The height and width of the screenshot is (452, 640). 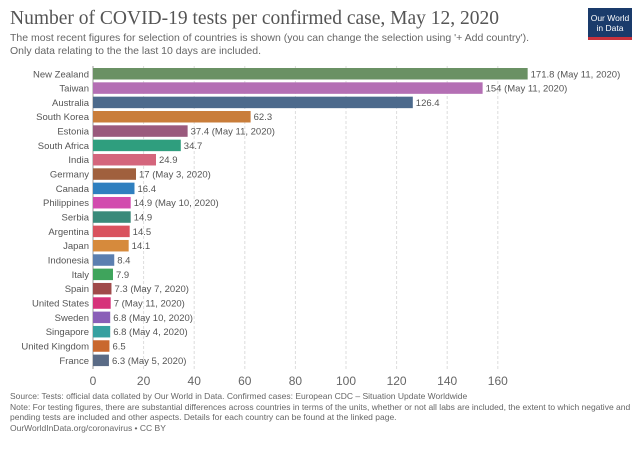 I want to click on value-label: 7.9, so click(x=122, y=275).